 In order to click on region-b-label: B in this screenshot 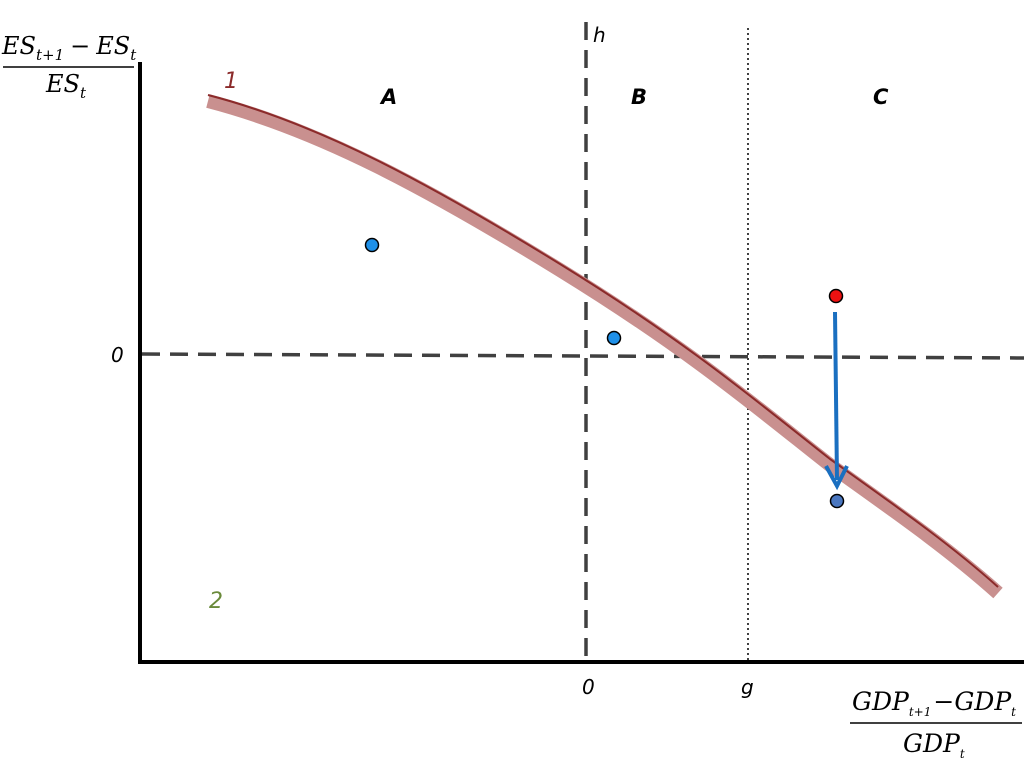, I will do `click(639, 97)`.